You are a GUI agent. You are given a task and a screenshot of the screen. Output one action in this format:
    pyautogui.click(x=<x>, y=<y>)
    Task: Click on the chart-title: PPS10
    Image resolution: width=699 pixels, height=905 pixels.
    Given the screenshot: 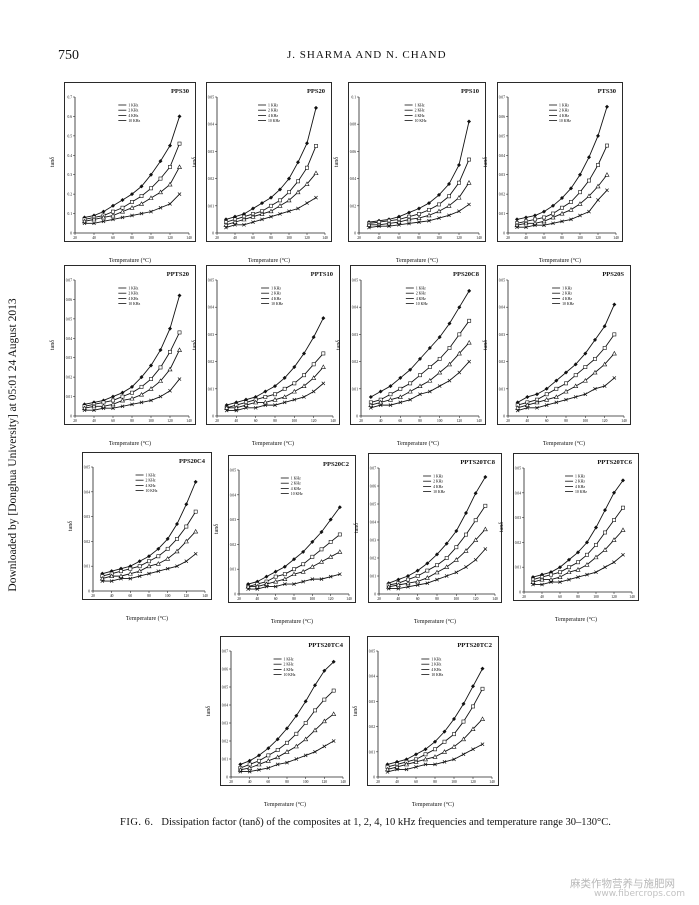 What is the action you would take?
    pyautogui.click(x=469, y=91)
    